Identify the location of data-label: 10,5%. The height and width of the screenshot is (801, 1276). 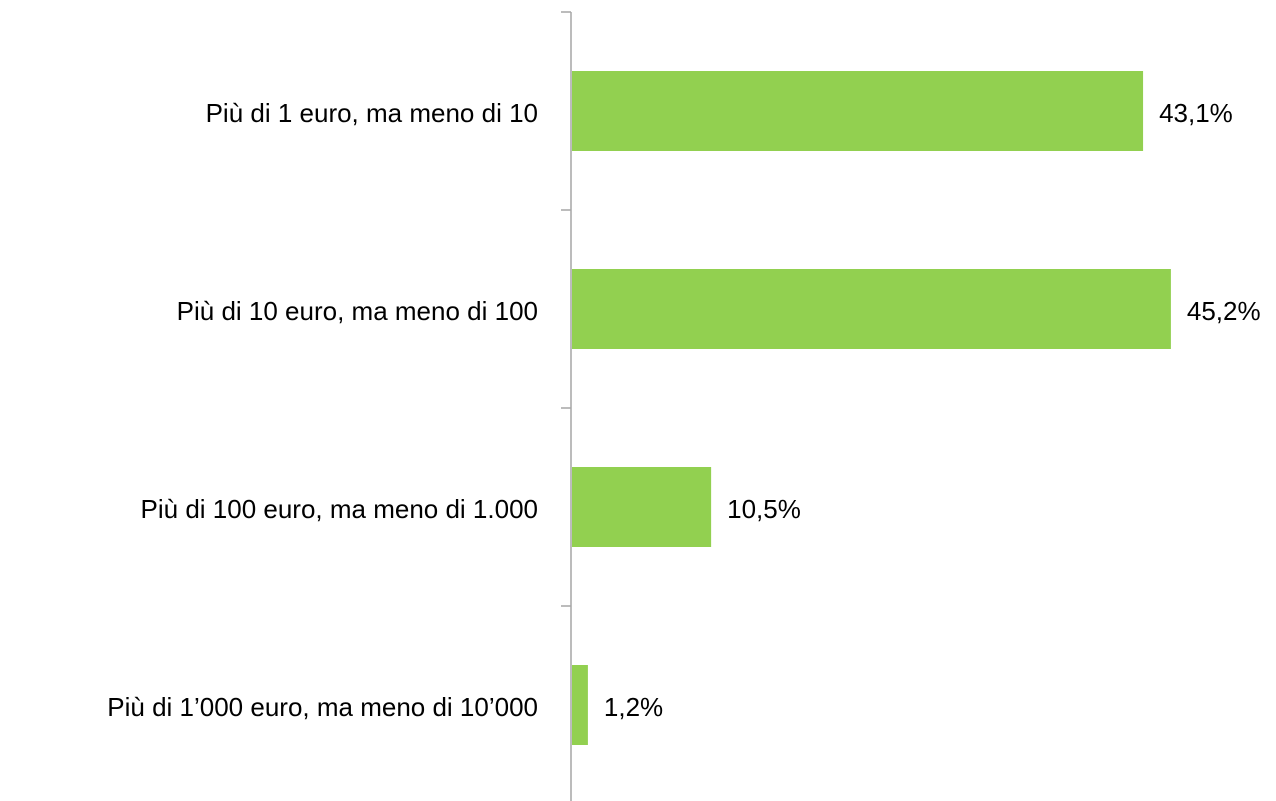
(764, 509).